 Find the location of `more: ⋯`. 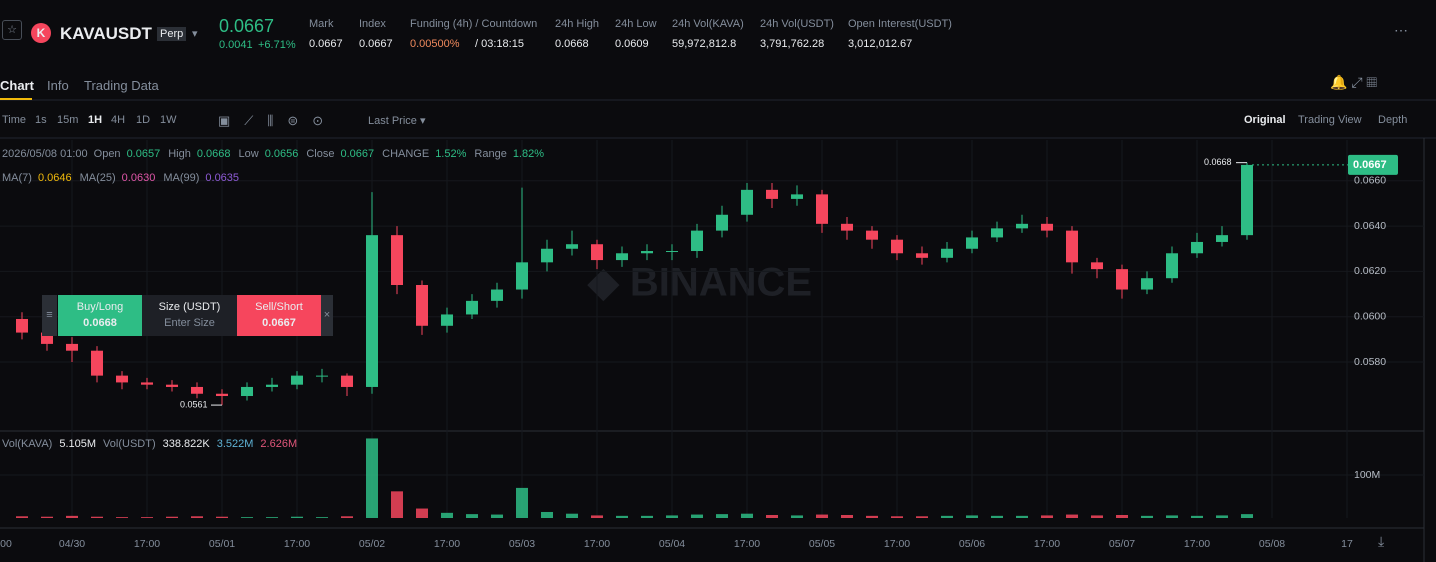

more: ⋯ is located at coordinates (1401, 30).